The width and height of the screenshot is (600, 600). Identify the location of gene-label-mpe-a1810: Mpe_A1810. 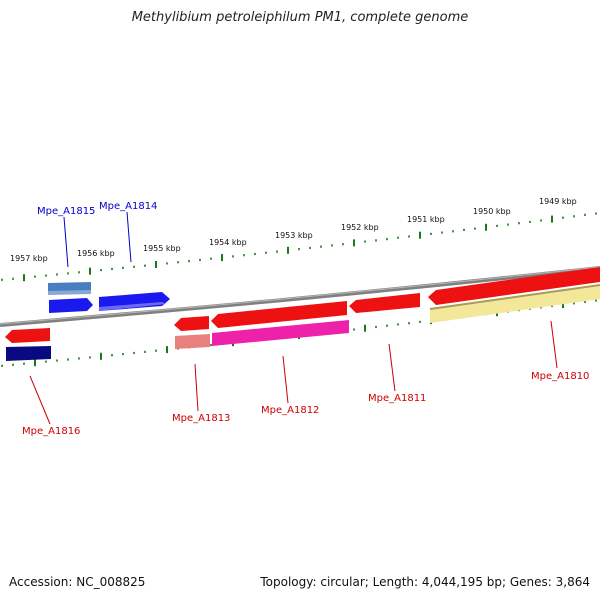
(560, 376).